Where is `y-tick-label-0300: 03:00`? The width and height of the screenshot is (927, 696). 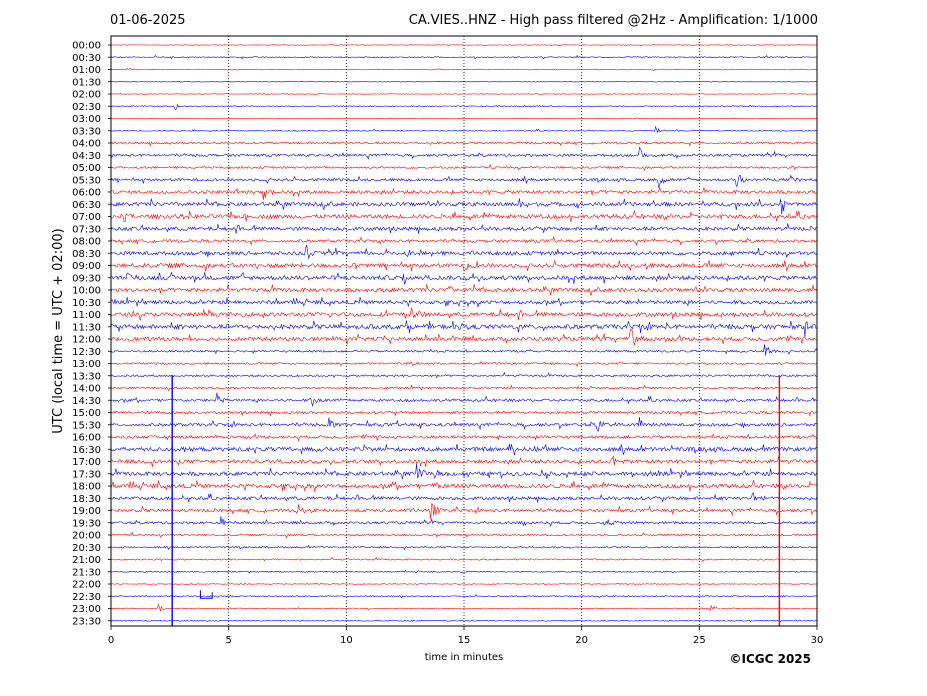
y-tick-label-0300: 03:00 is located at coordinates (86, 119).